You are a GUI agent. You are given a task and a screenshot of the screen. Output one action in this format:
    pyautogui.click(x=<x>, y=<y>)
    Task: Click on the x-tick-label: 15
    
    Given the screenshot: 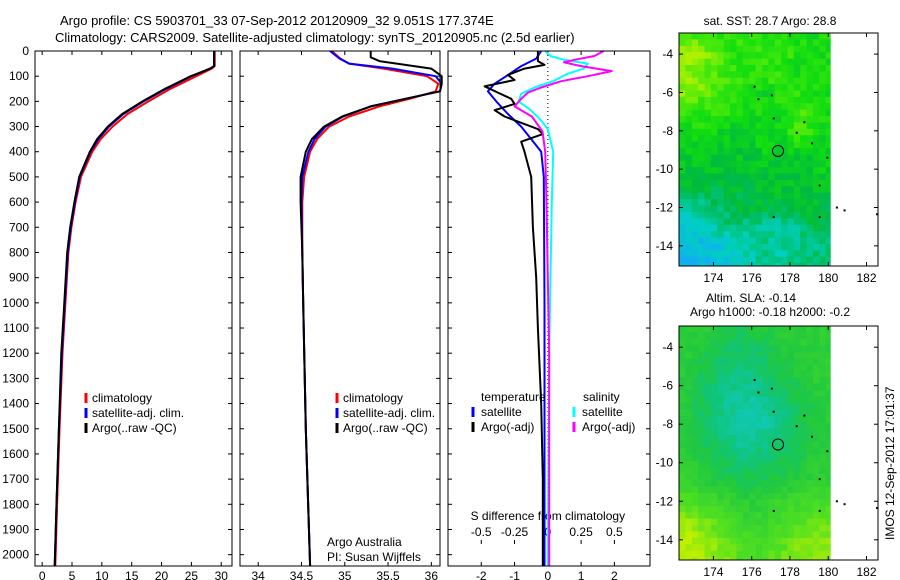 What is the action you would take?
    pyautogui.click(x=132, y=574)
    